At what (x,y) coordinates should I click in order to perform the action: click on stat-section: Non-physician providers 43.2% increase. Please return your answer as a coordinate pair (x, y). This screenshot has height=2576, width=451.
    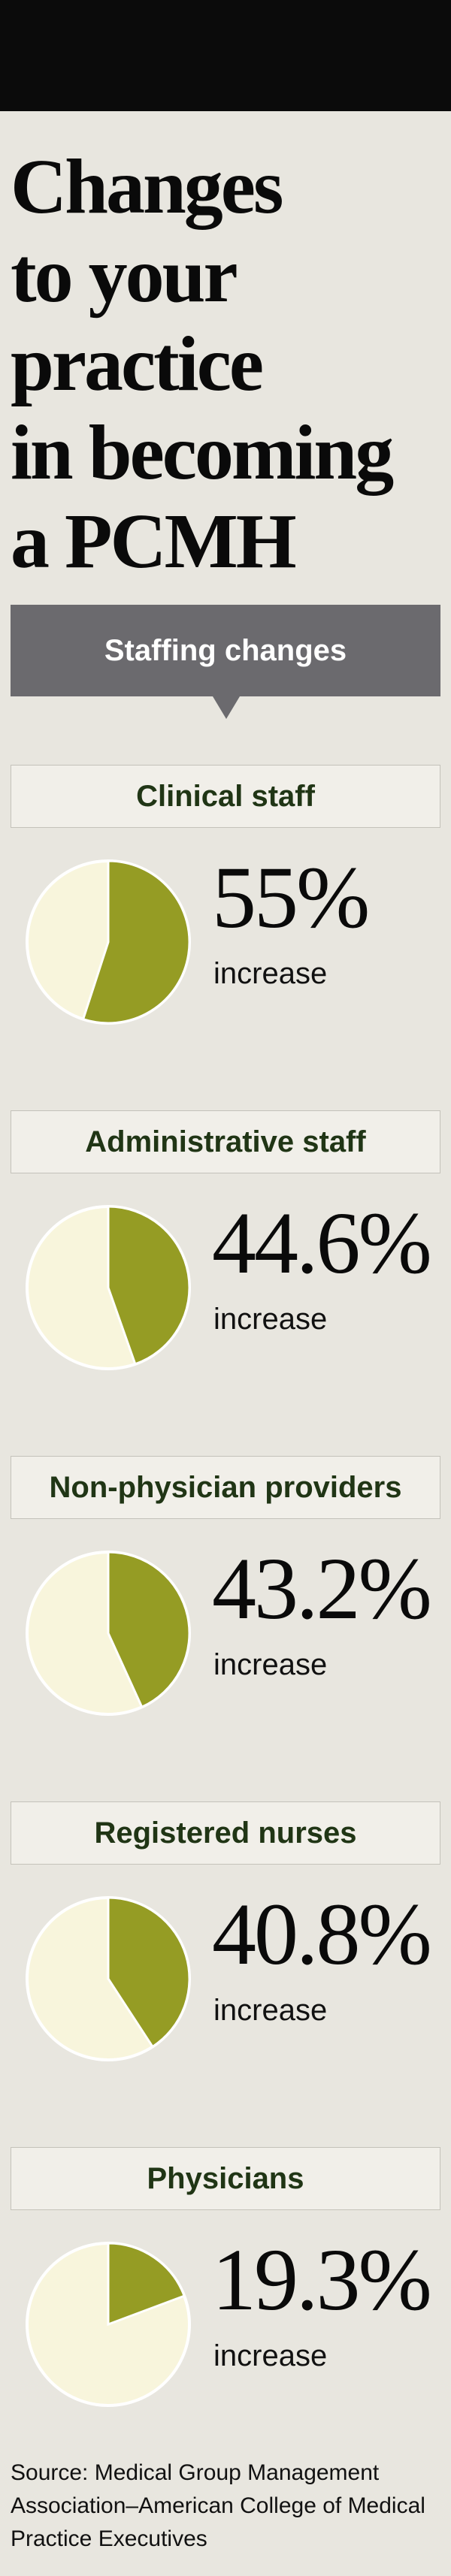
    Looking at the image, I should click on (225, 1621).